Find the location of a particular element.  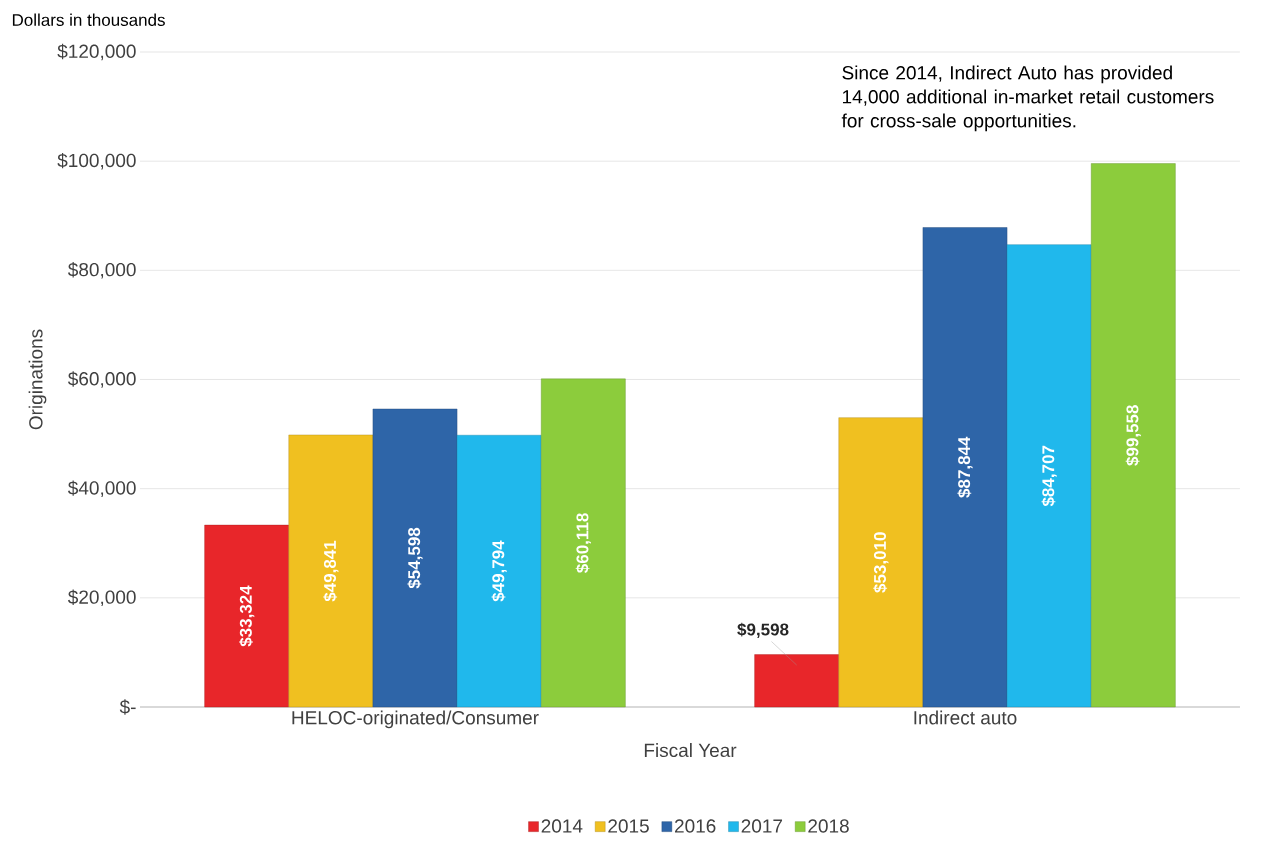

y-tick-label: $80,000 is located at coordinates (101, 270).